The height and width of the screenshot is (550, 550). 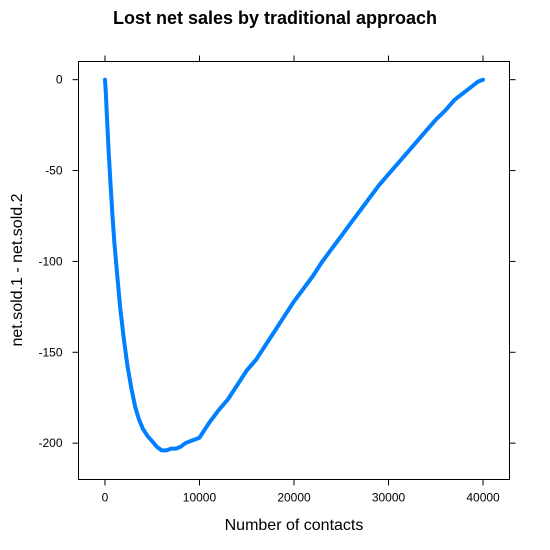 What do you see at coordinates (105, 498) in the screenshot?
I see `x-tick-label: 0` at bounding box center [105, 498].